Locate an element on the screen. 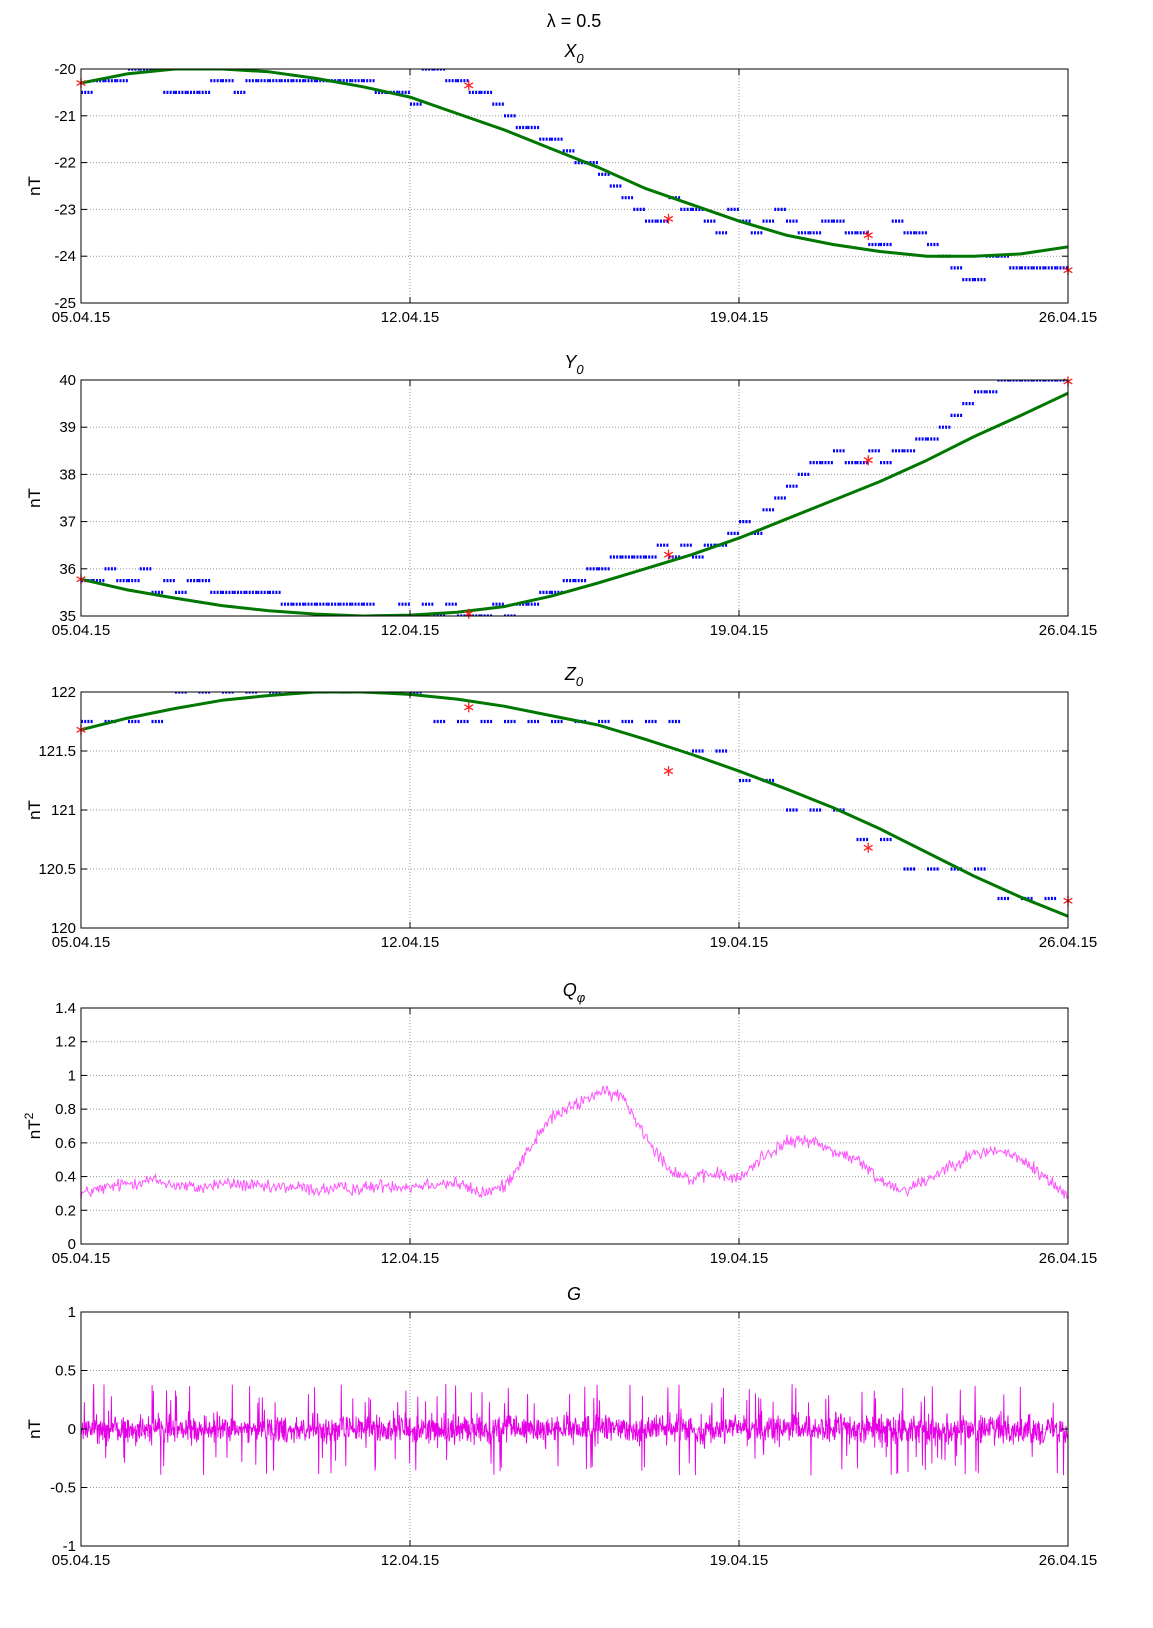 The width and height of the screenshot is (1153, 1628). y-tick-label: 120.5 is located at coordinates (57, 869).